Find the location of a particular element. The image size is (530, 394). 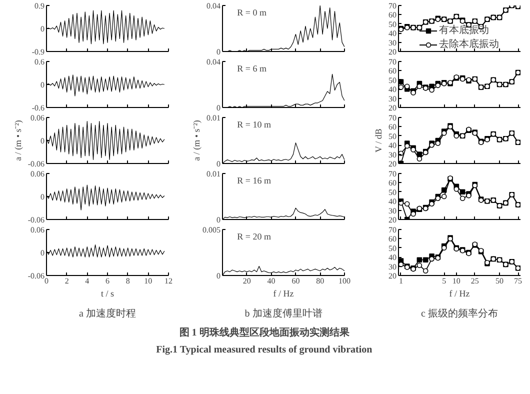

x-tick-label: 2 is located at coordinates (66, 281).